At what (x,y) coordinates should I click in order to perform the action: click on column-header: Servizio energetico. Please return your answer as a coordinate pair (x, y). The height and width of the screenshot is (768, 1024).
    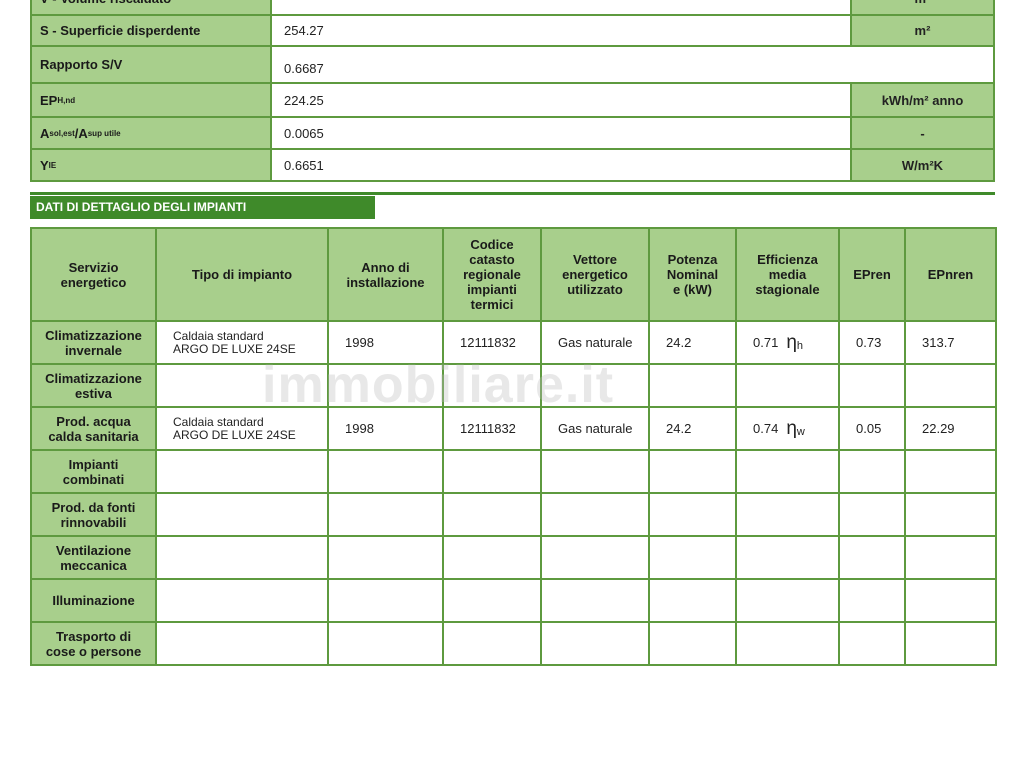
    Looking at the image, I should click on (93, 274).